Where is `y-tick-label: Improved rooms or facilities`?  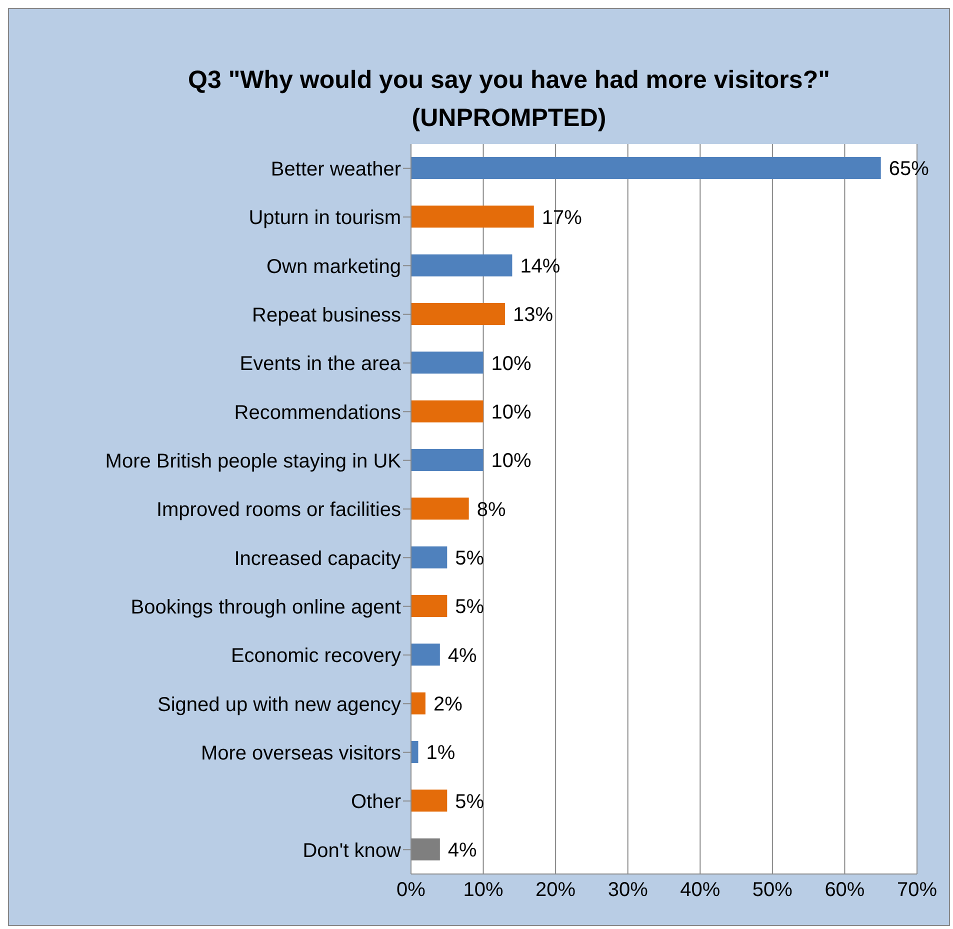 y-tick-label: Improved rooms or facilities is located at coordinates (278, 510).